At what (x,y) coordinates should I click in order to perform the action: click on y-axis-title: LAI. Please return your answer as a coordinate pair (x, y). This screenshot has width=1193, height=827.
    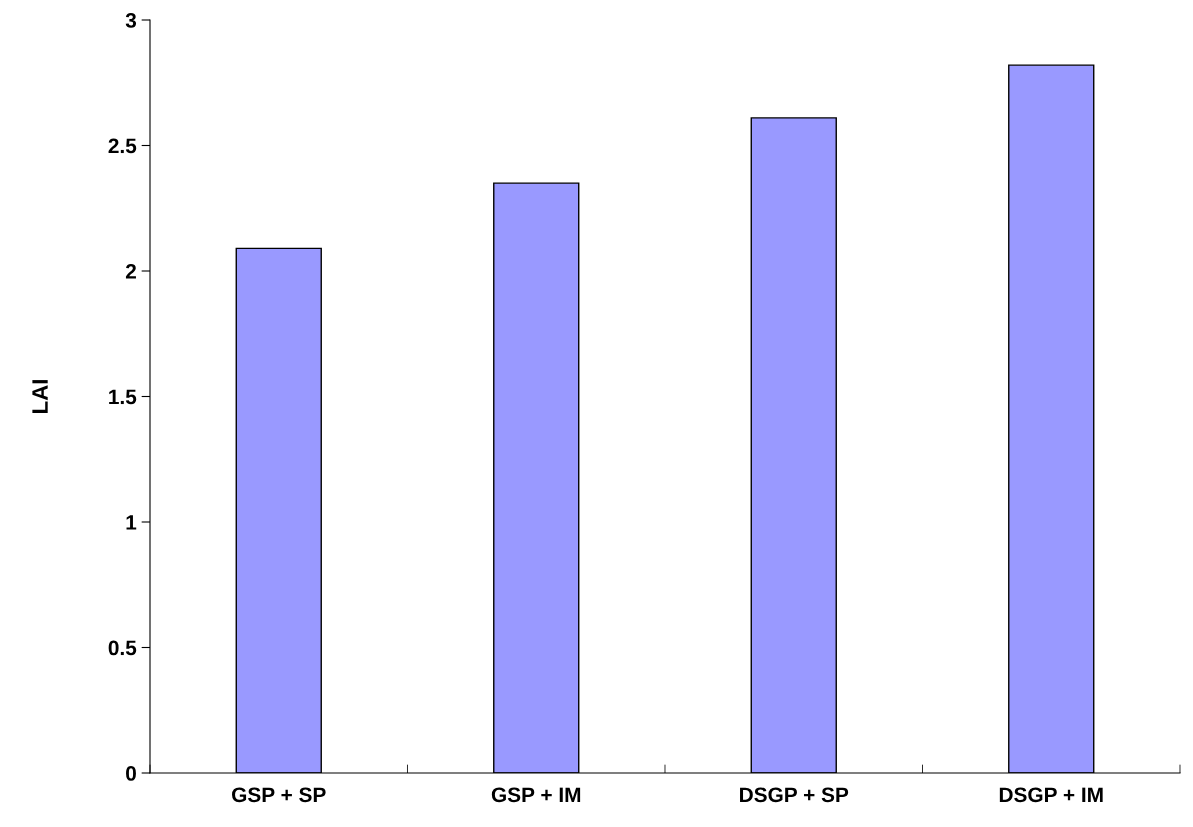
    Looking at the image, I should click on (40, 396).